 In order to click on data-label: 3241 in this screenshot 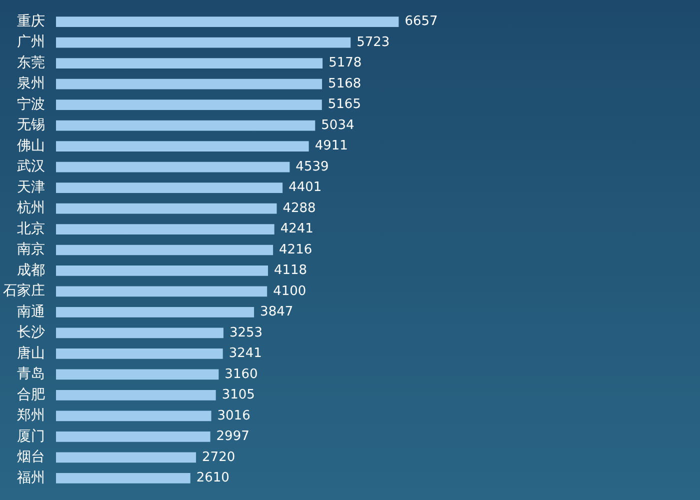, I will do `click(245, 354)`.